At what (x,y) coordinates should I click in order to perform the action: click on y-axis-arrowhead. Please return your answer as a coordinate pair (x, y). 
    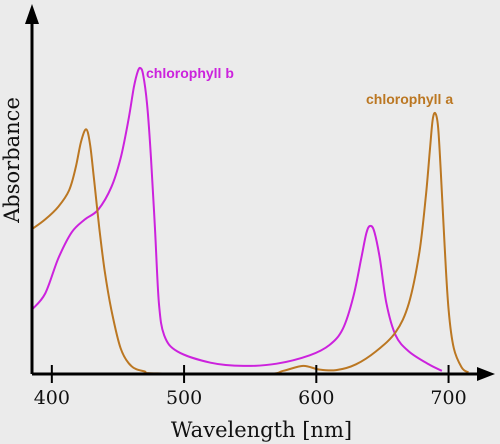
    Looking at the image, I should click on (32, 14).